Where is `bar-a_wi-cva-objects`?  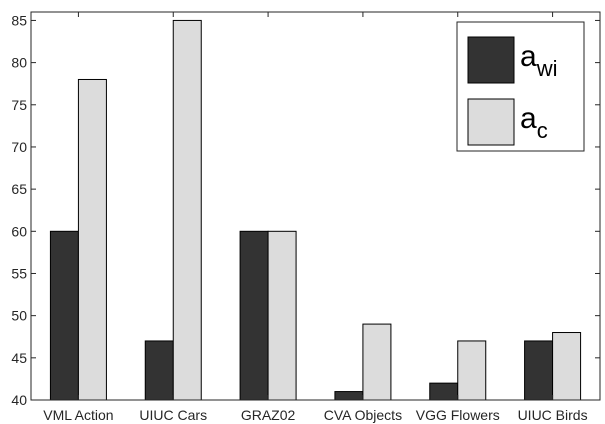 bar-a_wi-cva-objects is located at coordinates (349, 396).